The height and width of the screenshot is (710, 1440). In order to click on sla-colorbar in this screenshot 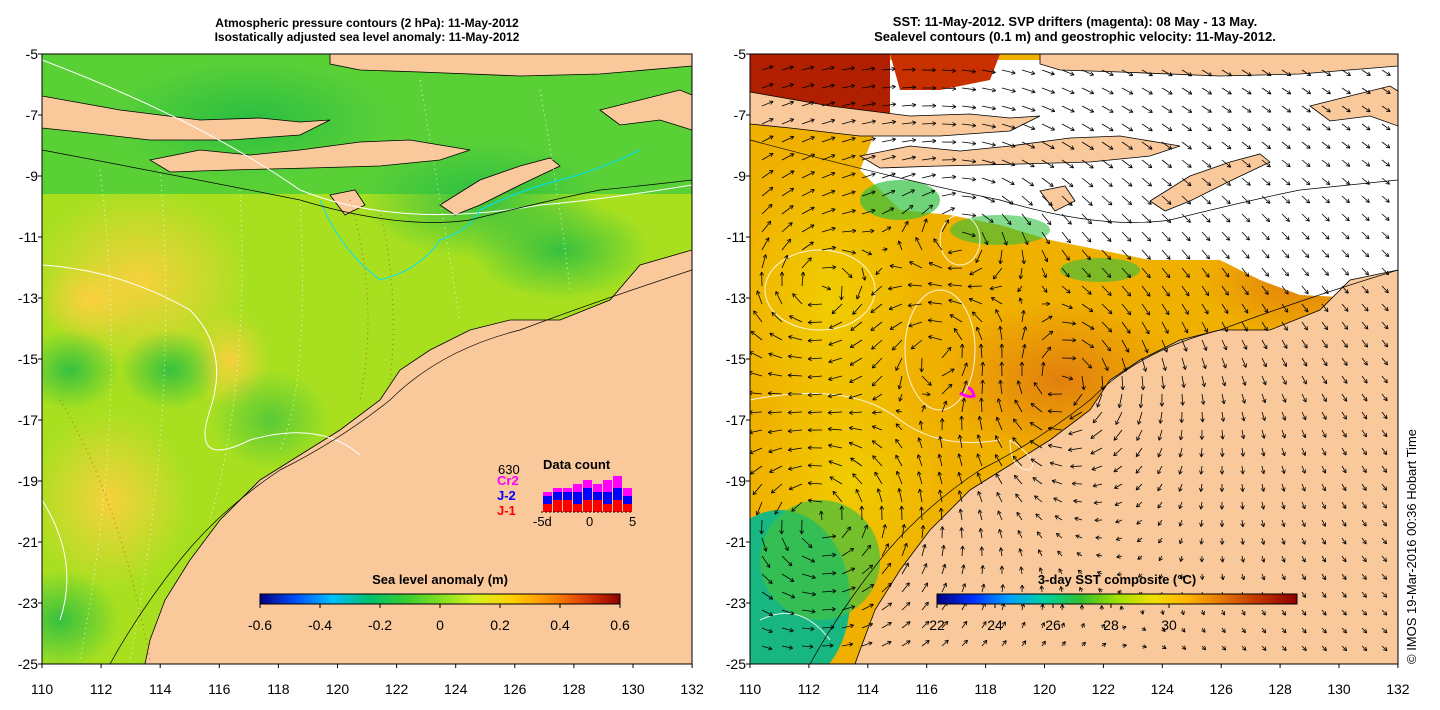, I will do `click(440, 599)`.